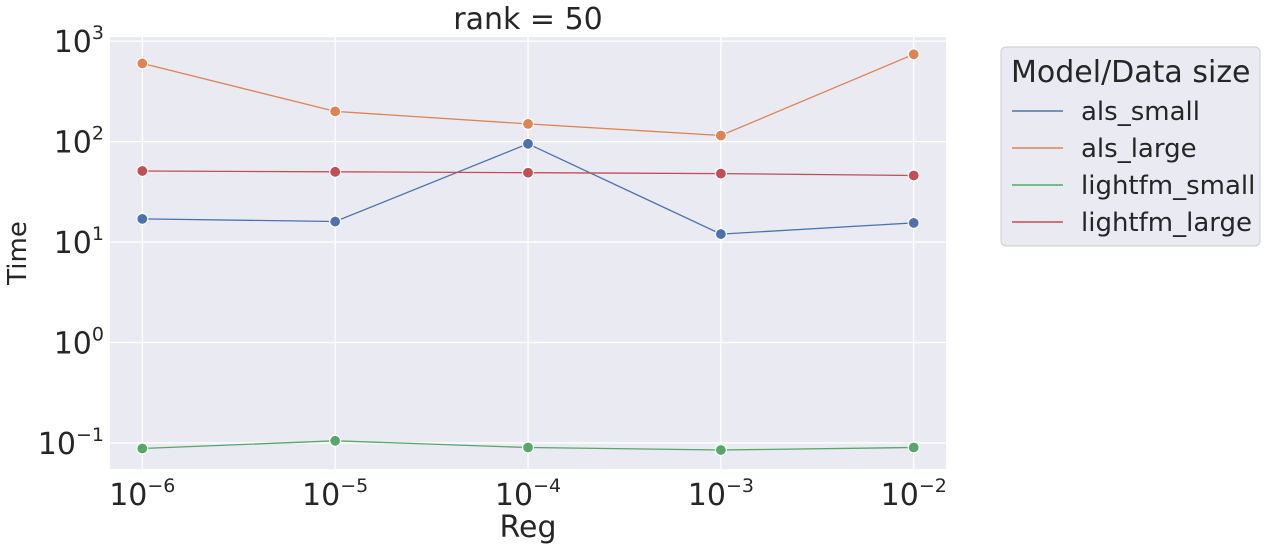  Describe the element at coordinates (1140, 112) in the screenshot. I see `legend-label-als_small: als_small` at that location.